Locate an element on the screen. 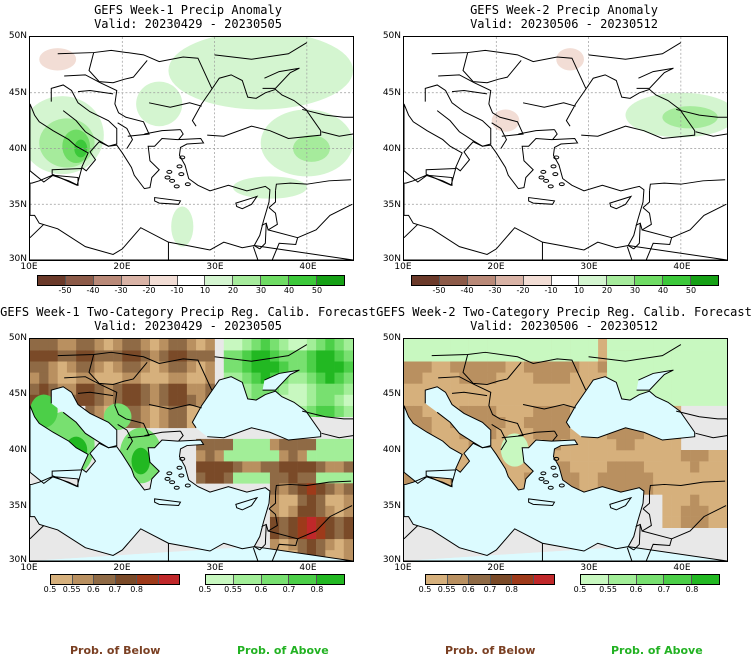  map-week2-probability is located at coordinates (565, 450).